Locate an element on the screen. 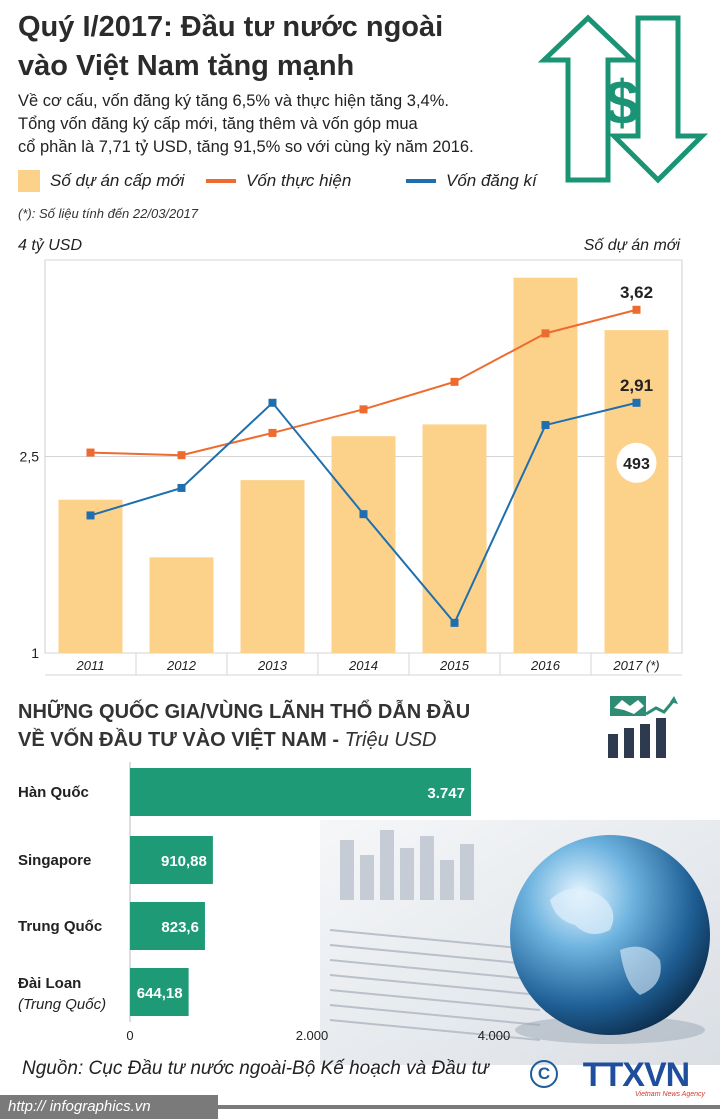 The width and height of the screenshot is (720, 1119). data-label-registered: 2,91 is located at coordinates (636, 385).